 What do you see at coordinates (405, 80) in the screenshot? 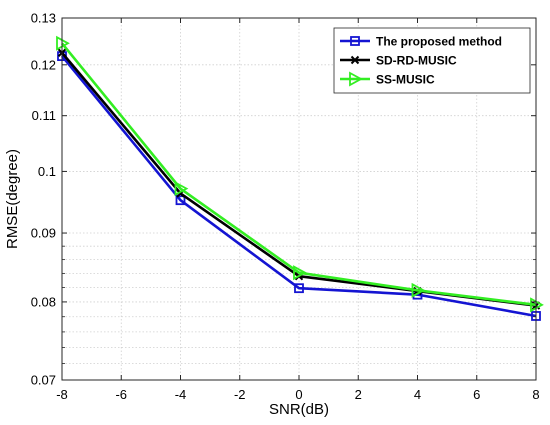
I see `legend-label: SS-MUSIC` at bounding box center [405, 80].